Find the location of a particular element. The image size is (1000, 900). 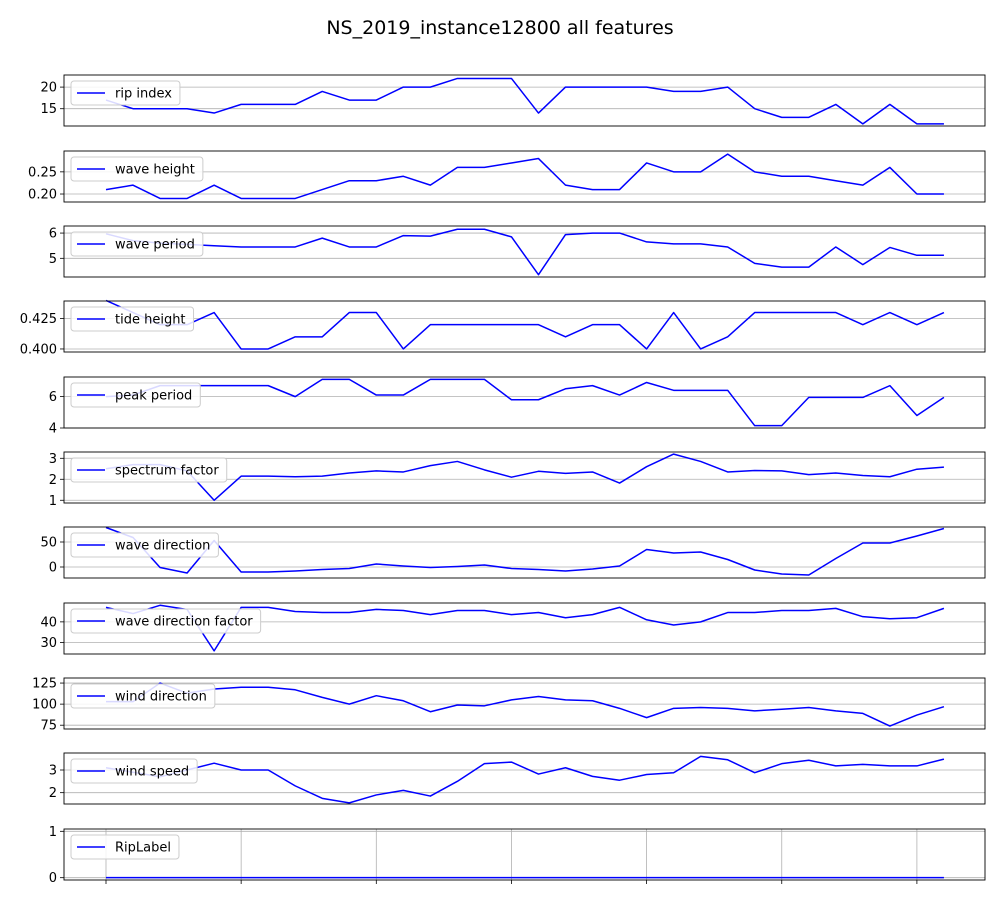

subplot-rip-index: 15 20 rip index is located at coordinates (513, 100).